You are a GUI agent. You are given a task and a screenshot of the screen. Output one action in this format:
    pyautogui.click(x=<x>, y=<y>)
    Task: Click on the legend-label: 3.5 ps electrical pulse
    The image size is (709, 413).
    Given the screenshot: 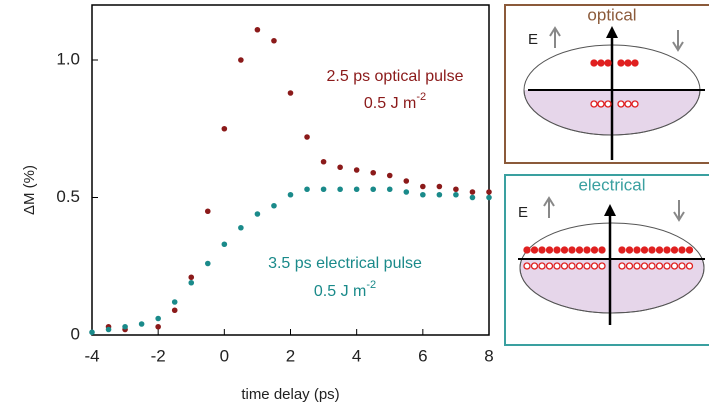 What is the action you would take?
    pyautogui.click(x=345, y=263)
    